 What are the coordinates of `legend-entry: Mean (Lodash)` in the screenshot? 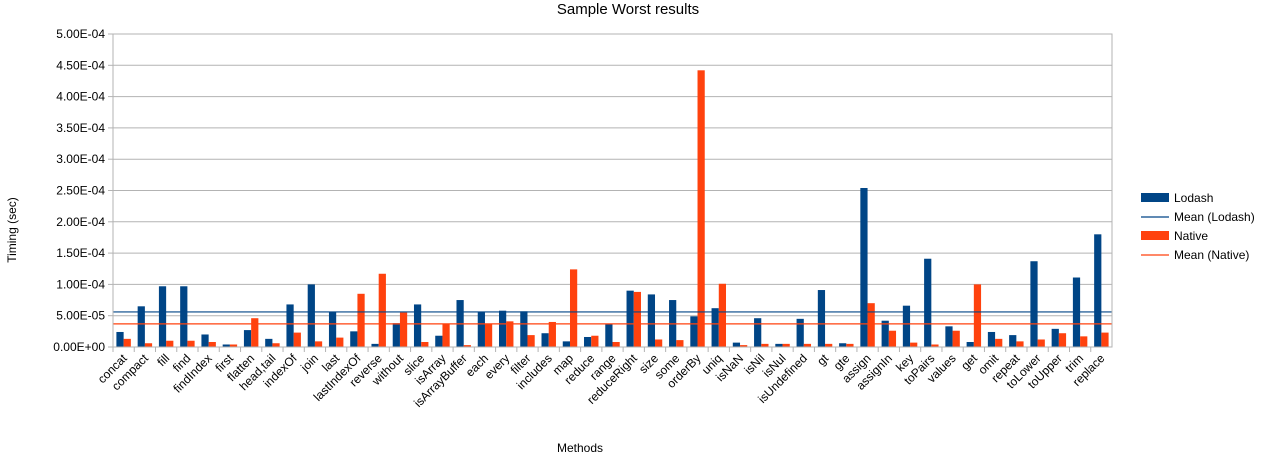 It's located at (1214, 217).